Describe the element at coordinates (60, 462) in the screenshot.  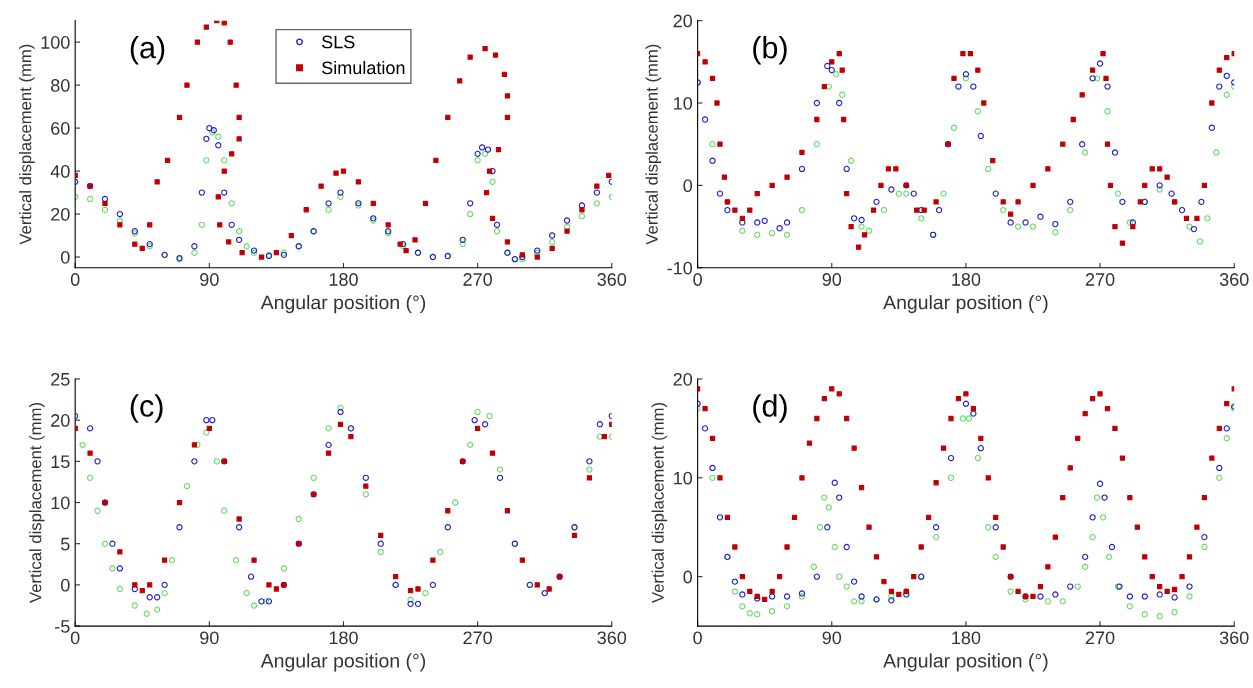
I see `y-tick-label: 15` at that location.